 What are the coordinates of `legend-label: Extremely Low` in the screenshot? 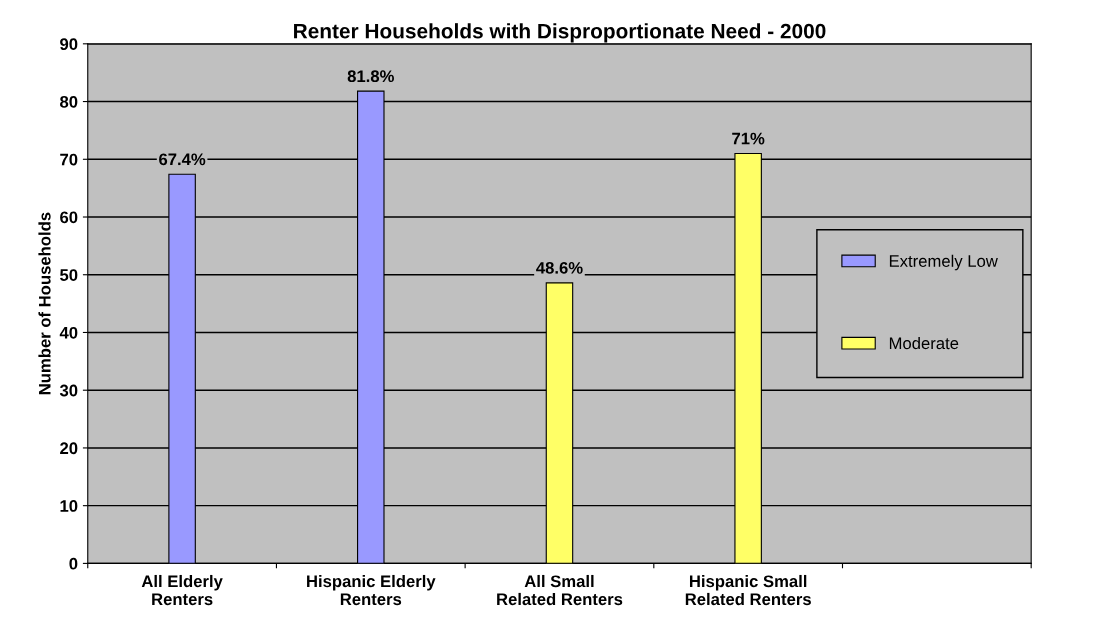 It's located at (943, 262).